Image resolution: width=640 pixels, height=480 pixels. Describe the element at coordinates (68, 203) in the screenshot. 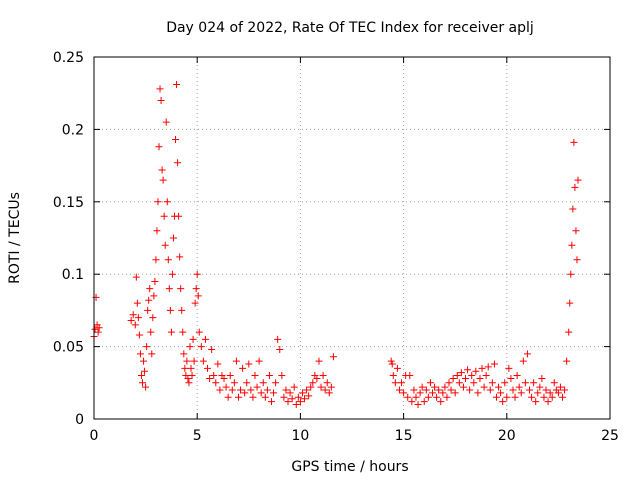

I see `y-tick-label: 0.15` at that location.